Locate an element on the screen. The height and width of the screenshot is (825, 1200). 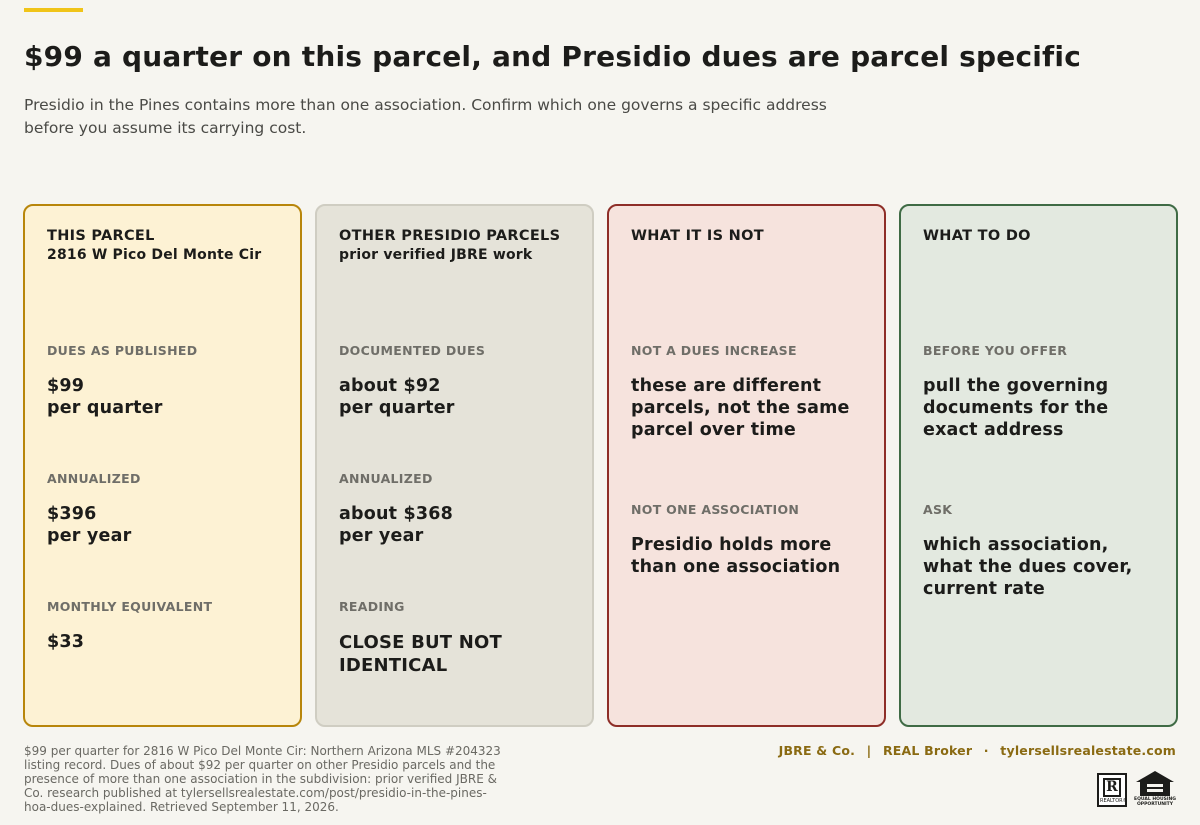
value-line: parcels, not the same is located at coordinates (740, 408).